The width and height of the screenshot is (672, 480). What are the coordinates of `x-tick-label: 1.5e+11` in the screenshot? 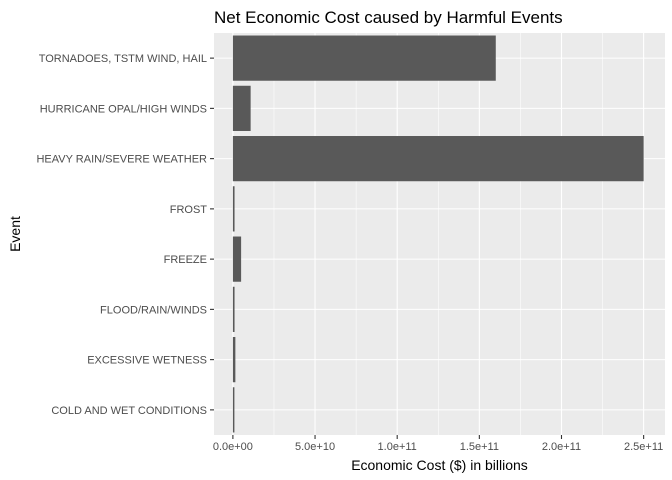 It's located at (479, 447).